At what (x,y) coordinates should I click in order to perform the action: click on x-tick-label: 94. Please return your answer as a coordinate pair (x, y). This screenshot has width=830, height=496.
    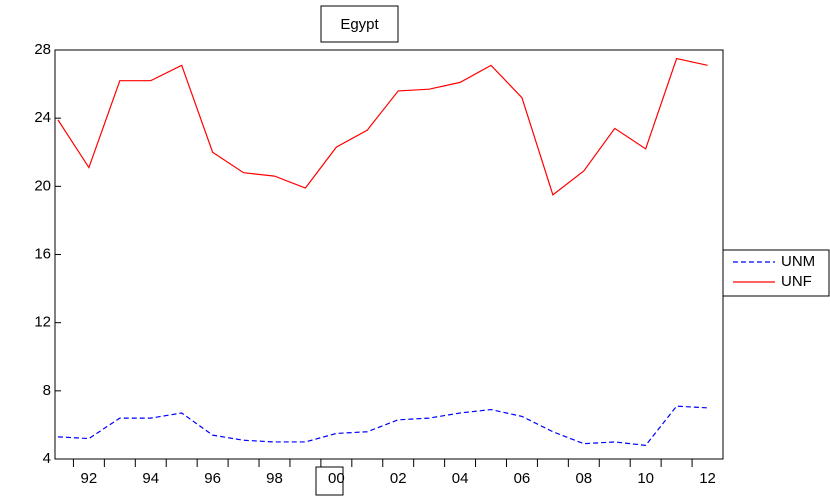
    Looking at the image, I should click on (150, 478).